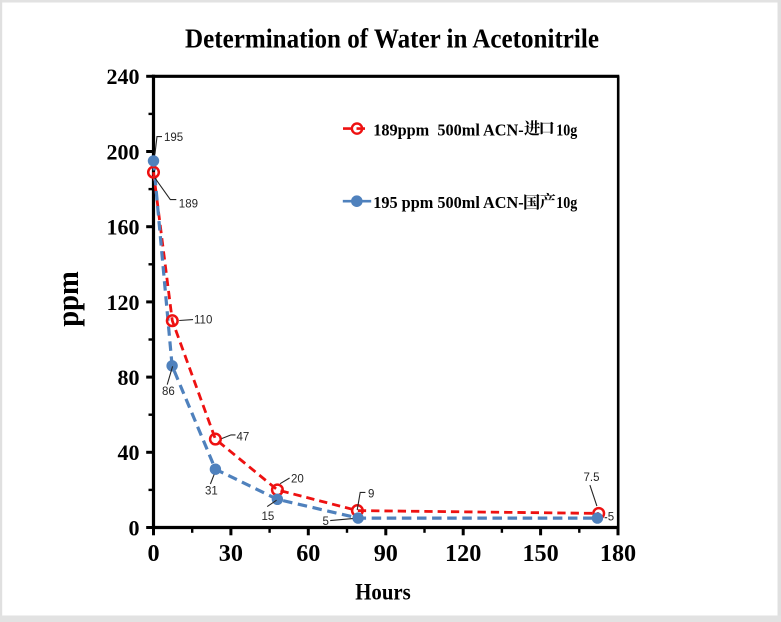 The image size is (781, 622). Describe the element at coordinates (592, 478) in the screenshot. I see `svg-text: 7.5` at that location.